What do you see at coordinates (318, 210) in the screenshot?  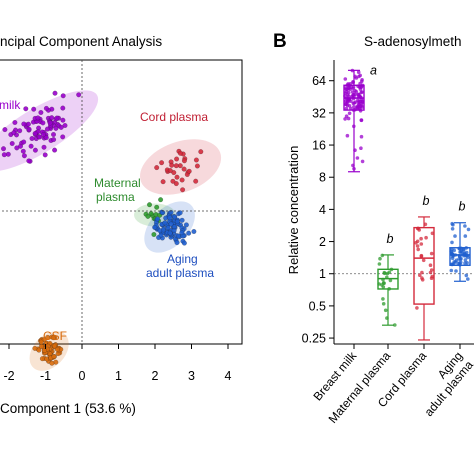 I see `box-y-ticks: 0.25 0.5 1 2 4 8 16 32 64` at bounding box center [318, 210].